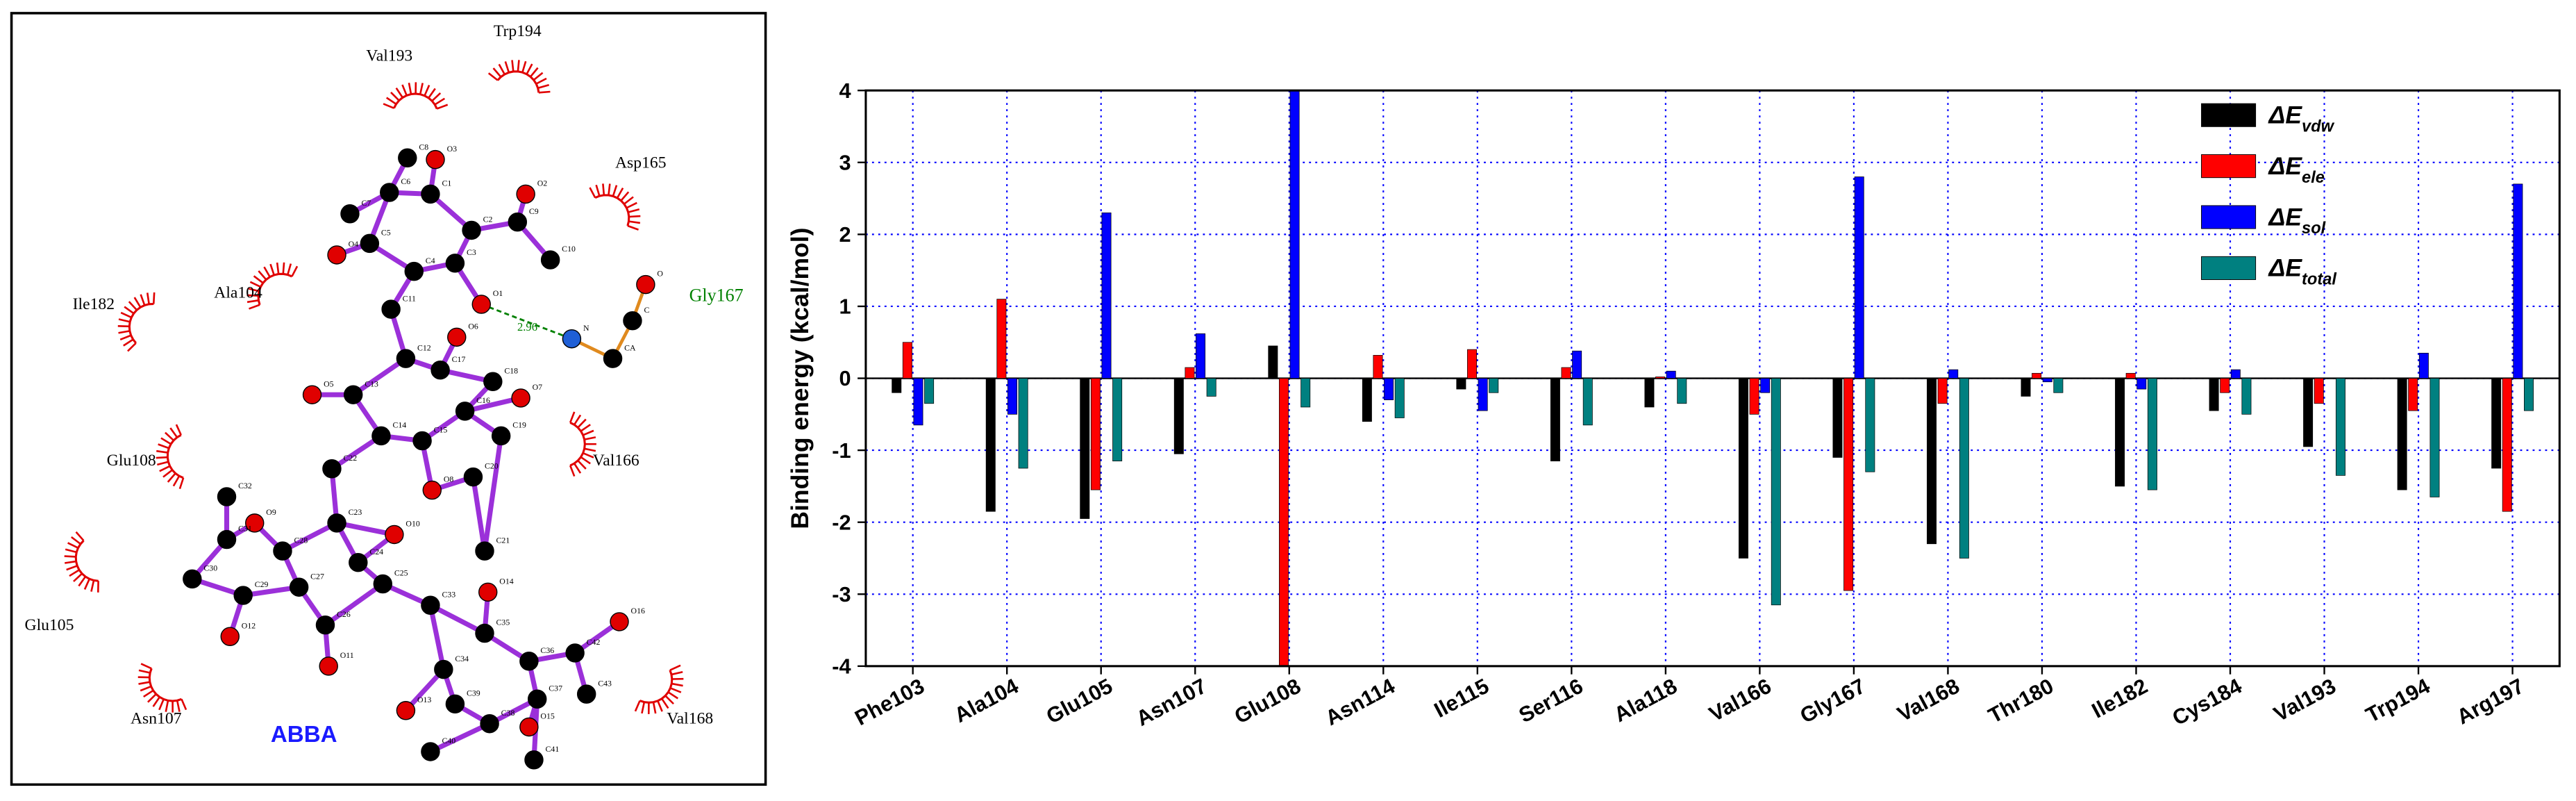 Image resolution: width=2576 pixels, height=801 pixels. What do you see at coordinates (2285, 166) in the screenshot?
I see `legend-name: ΔE` at bounding box center [2285, 166].